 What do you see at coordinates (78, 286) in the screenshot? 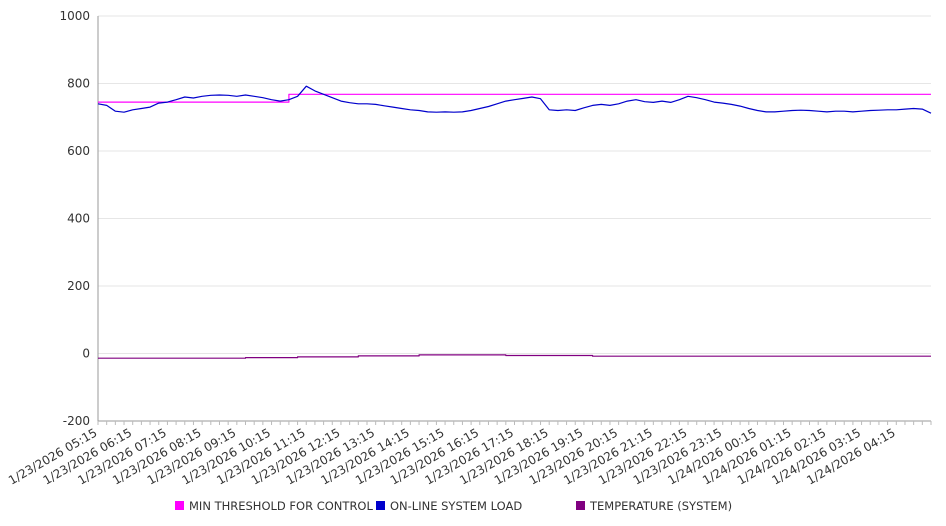
I see `y-tick-label: 200` at bounding box center [78, 286].